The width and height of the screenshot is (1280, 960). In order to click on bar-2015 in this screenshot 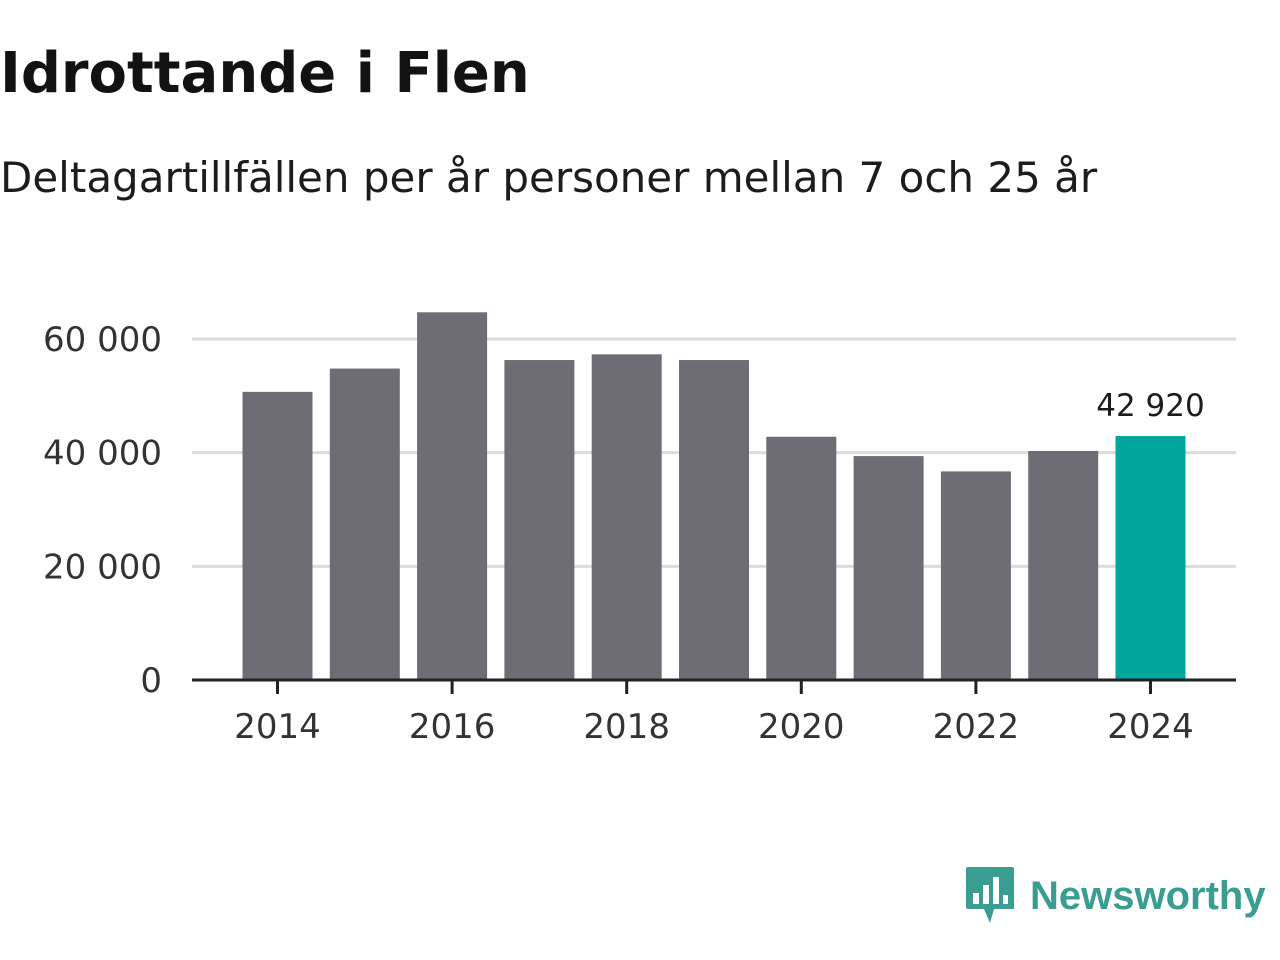, I will do `click(364, 524)`.